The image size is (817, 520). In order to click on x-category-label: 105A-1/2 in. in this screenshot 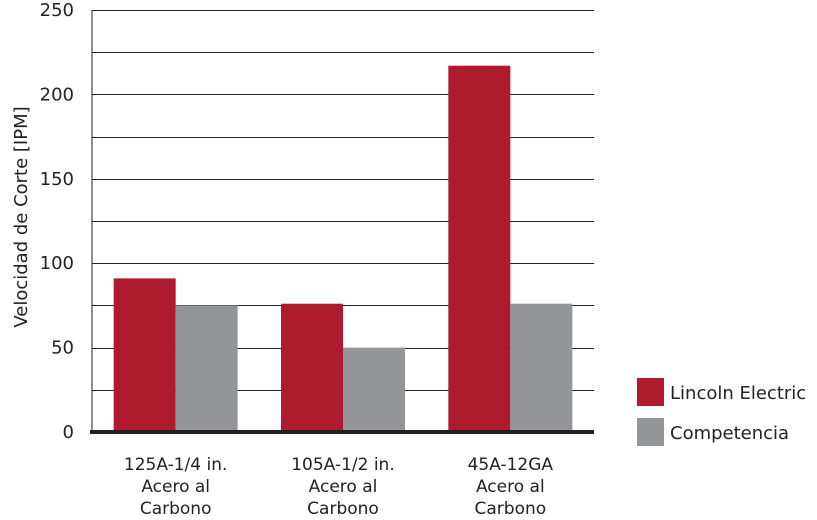, I will do `click(343, 465)`.